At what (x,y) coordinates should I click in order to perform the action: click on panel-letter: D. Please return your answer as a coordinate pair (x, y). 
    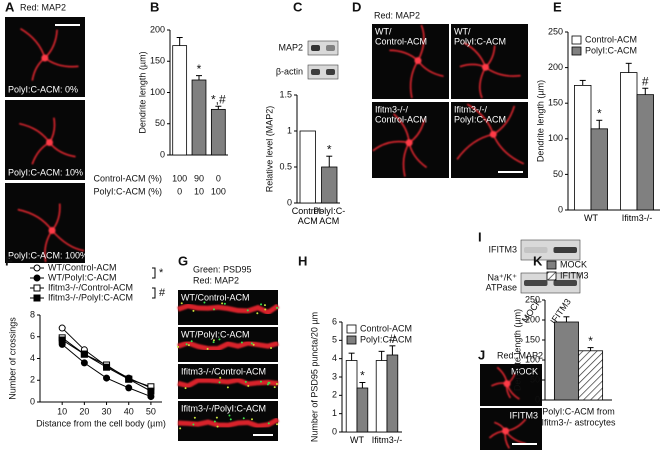
    Looking at the image, I should click on (356, 7).